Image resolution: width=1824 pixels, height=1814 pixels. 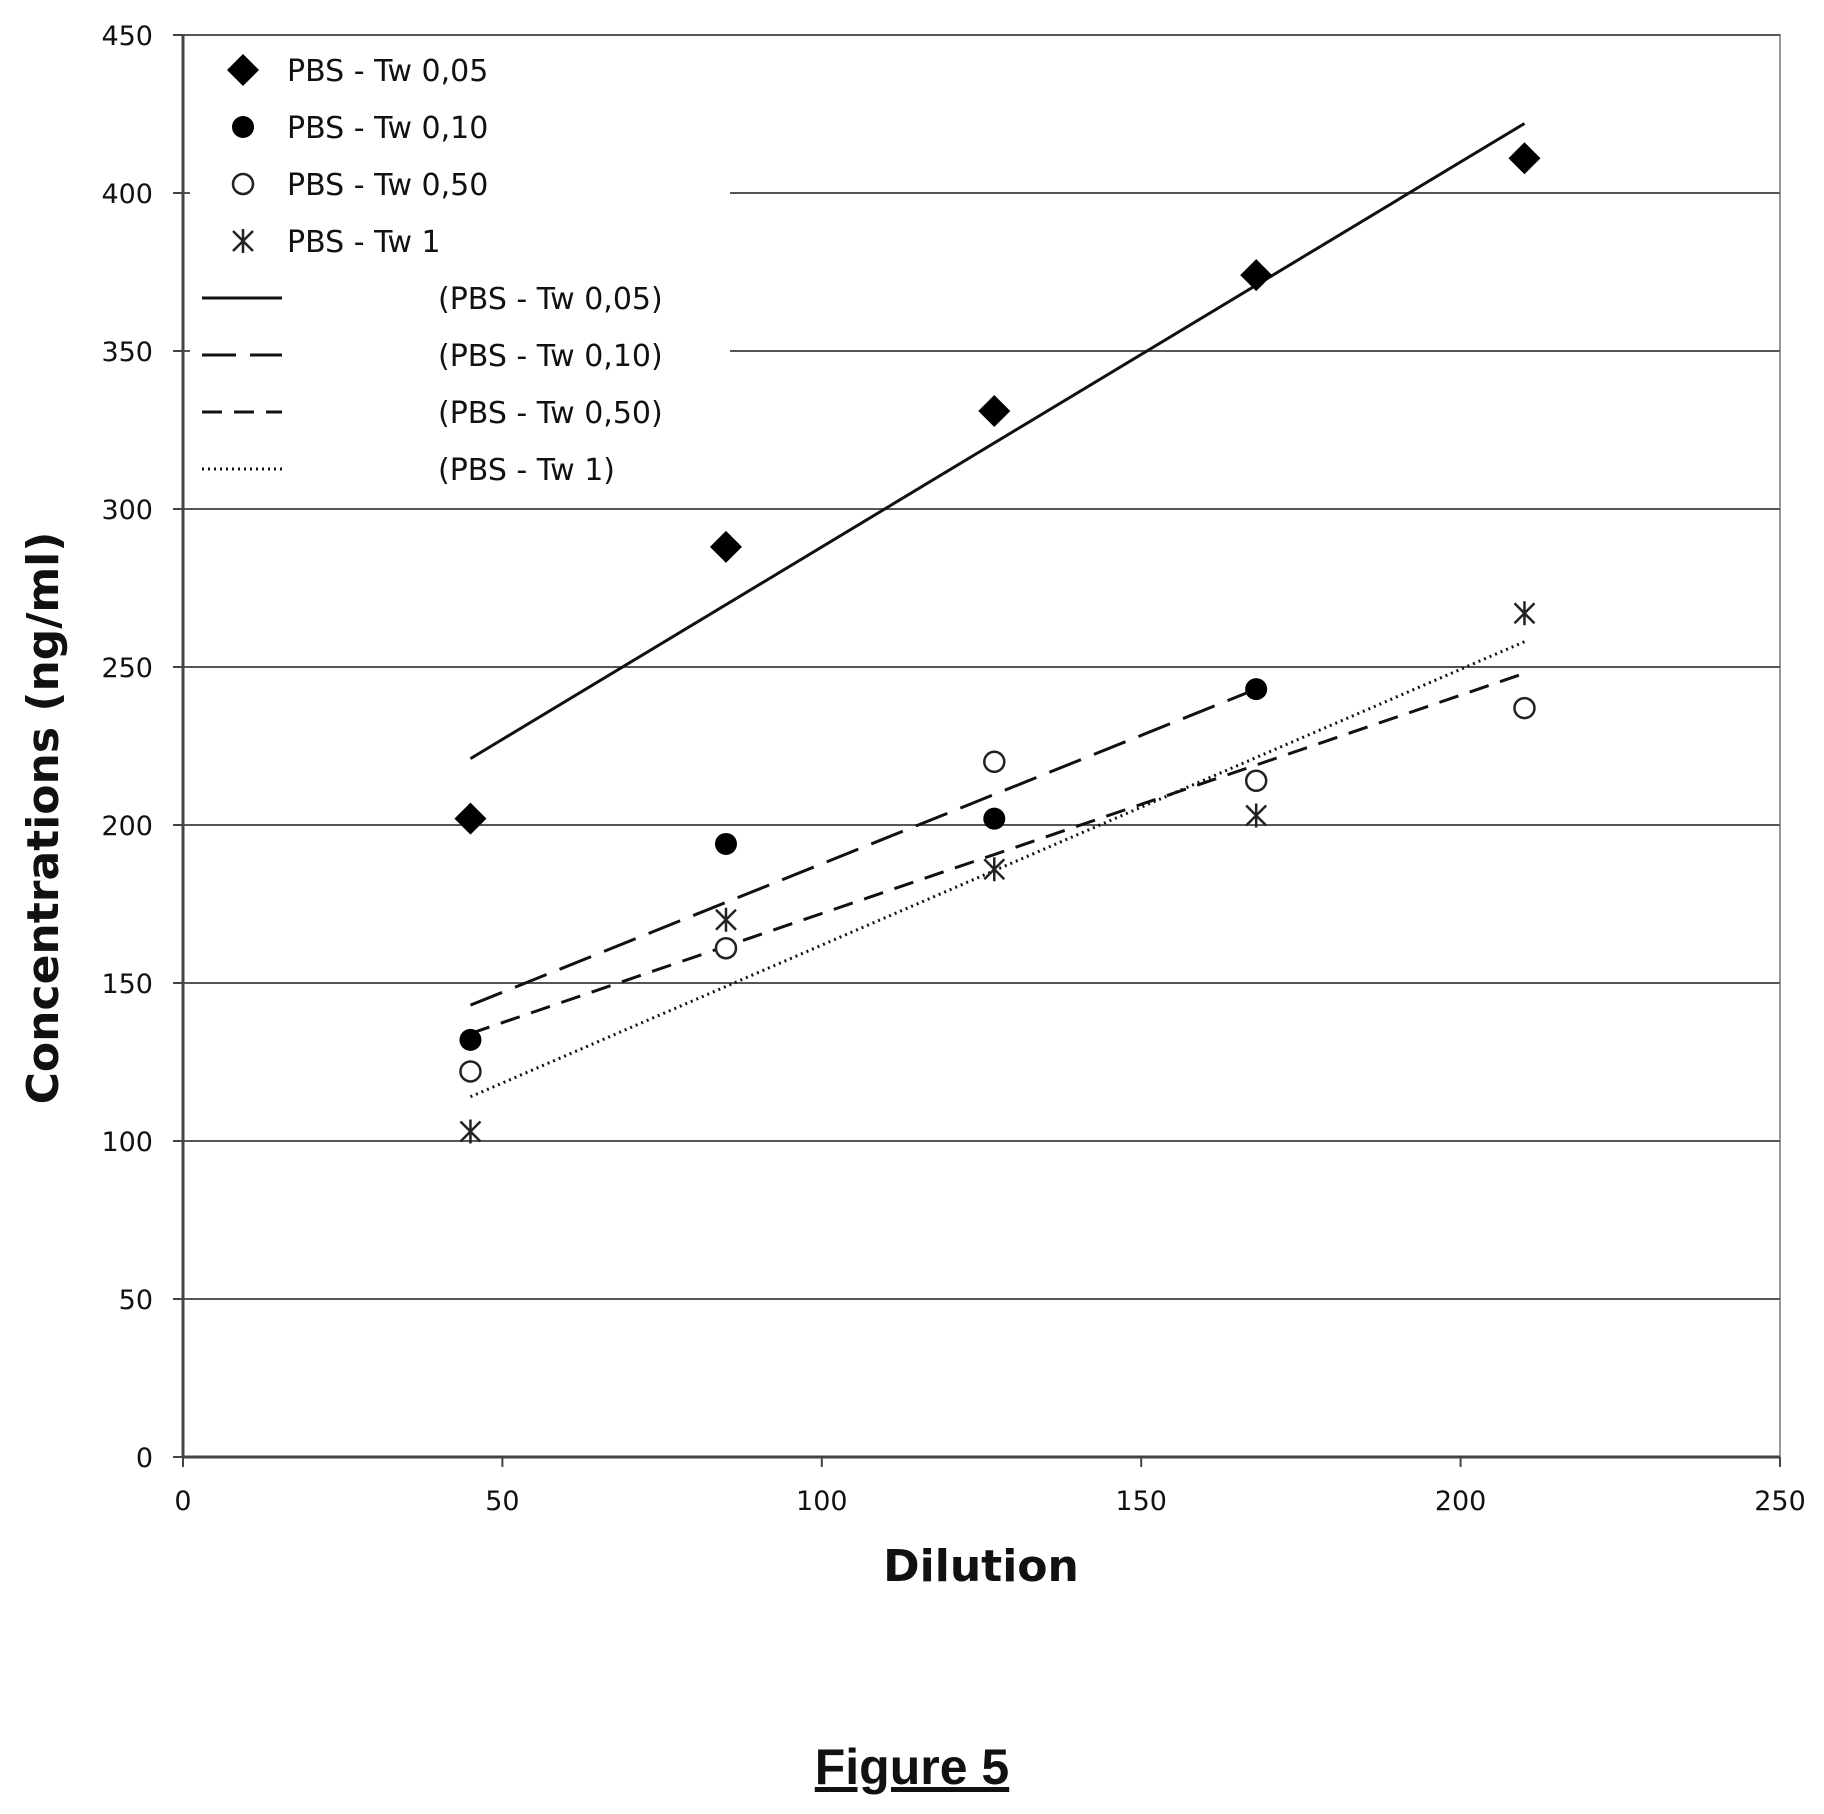 What do you see at coordinates (550, 299) in the screenshot?
I see `legend-trend-label: (PBS - Tw 0,05)` at bounding box center [550, 299].